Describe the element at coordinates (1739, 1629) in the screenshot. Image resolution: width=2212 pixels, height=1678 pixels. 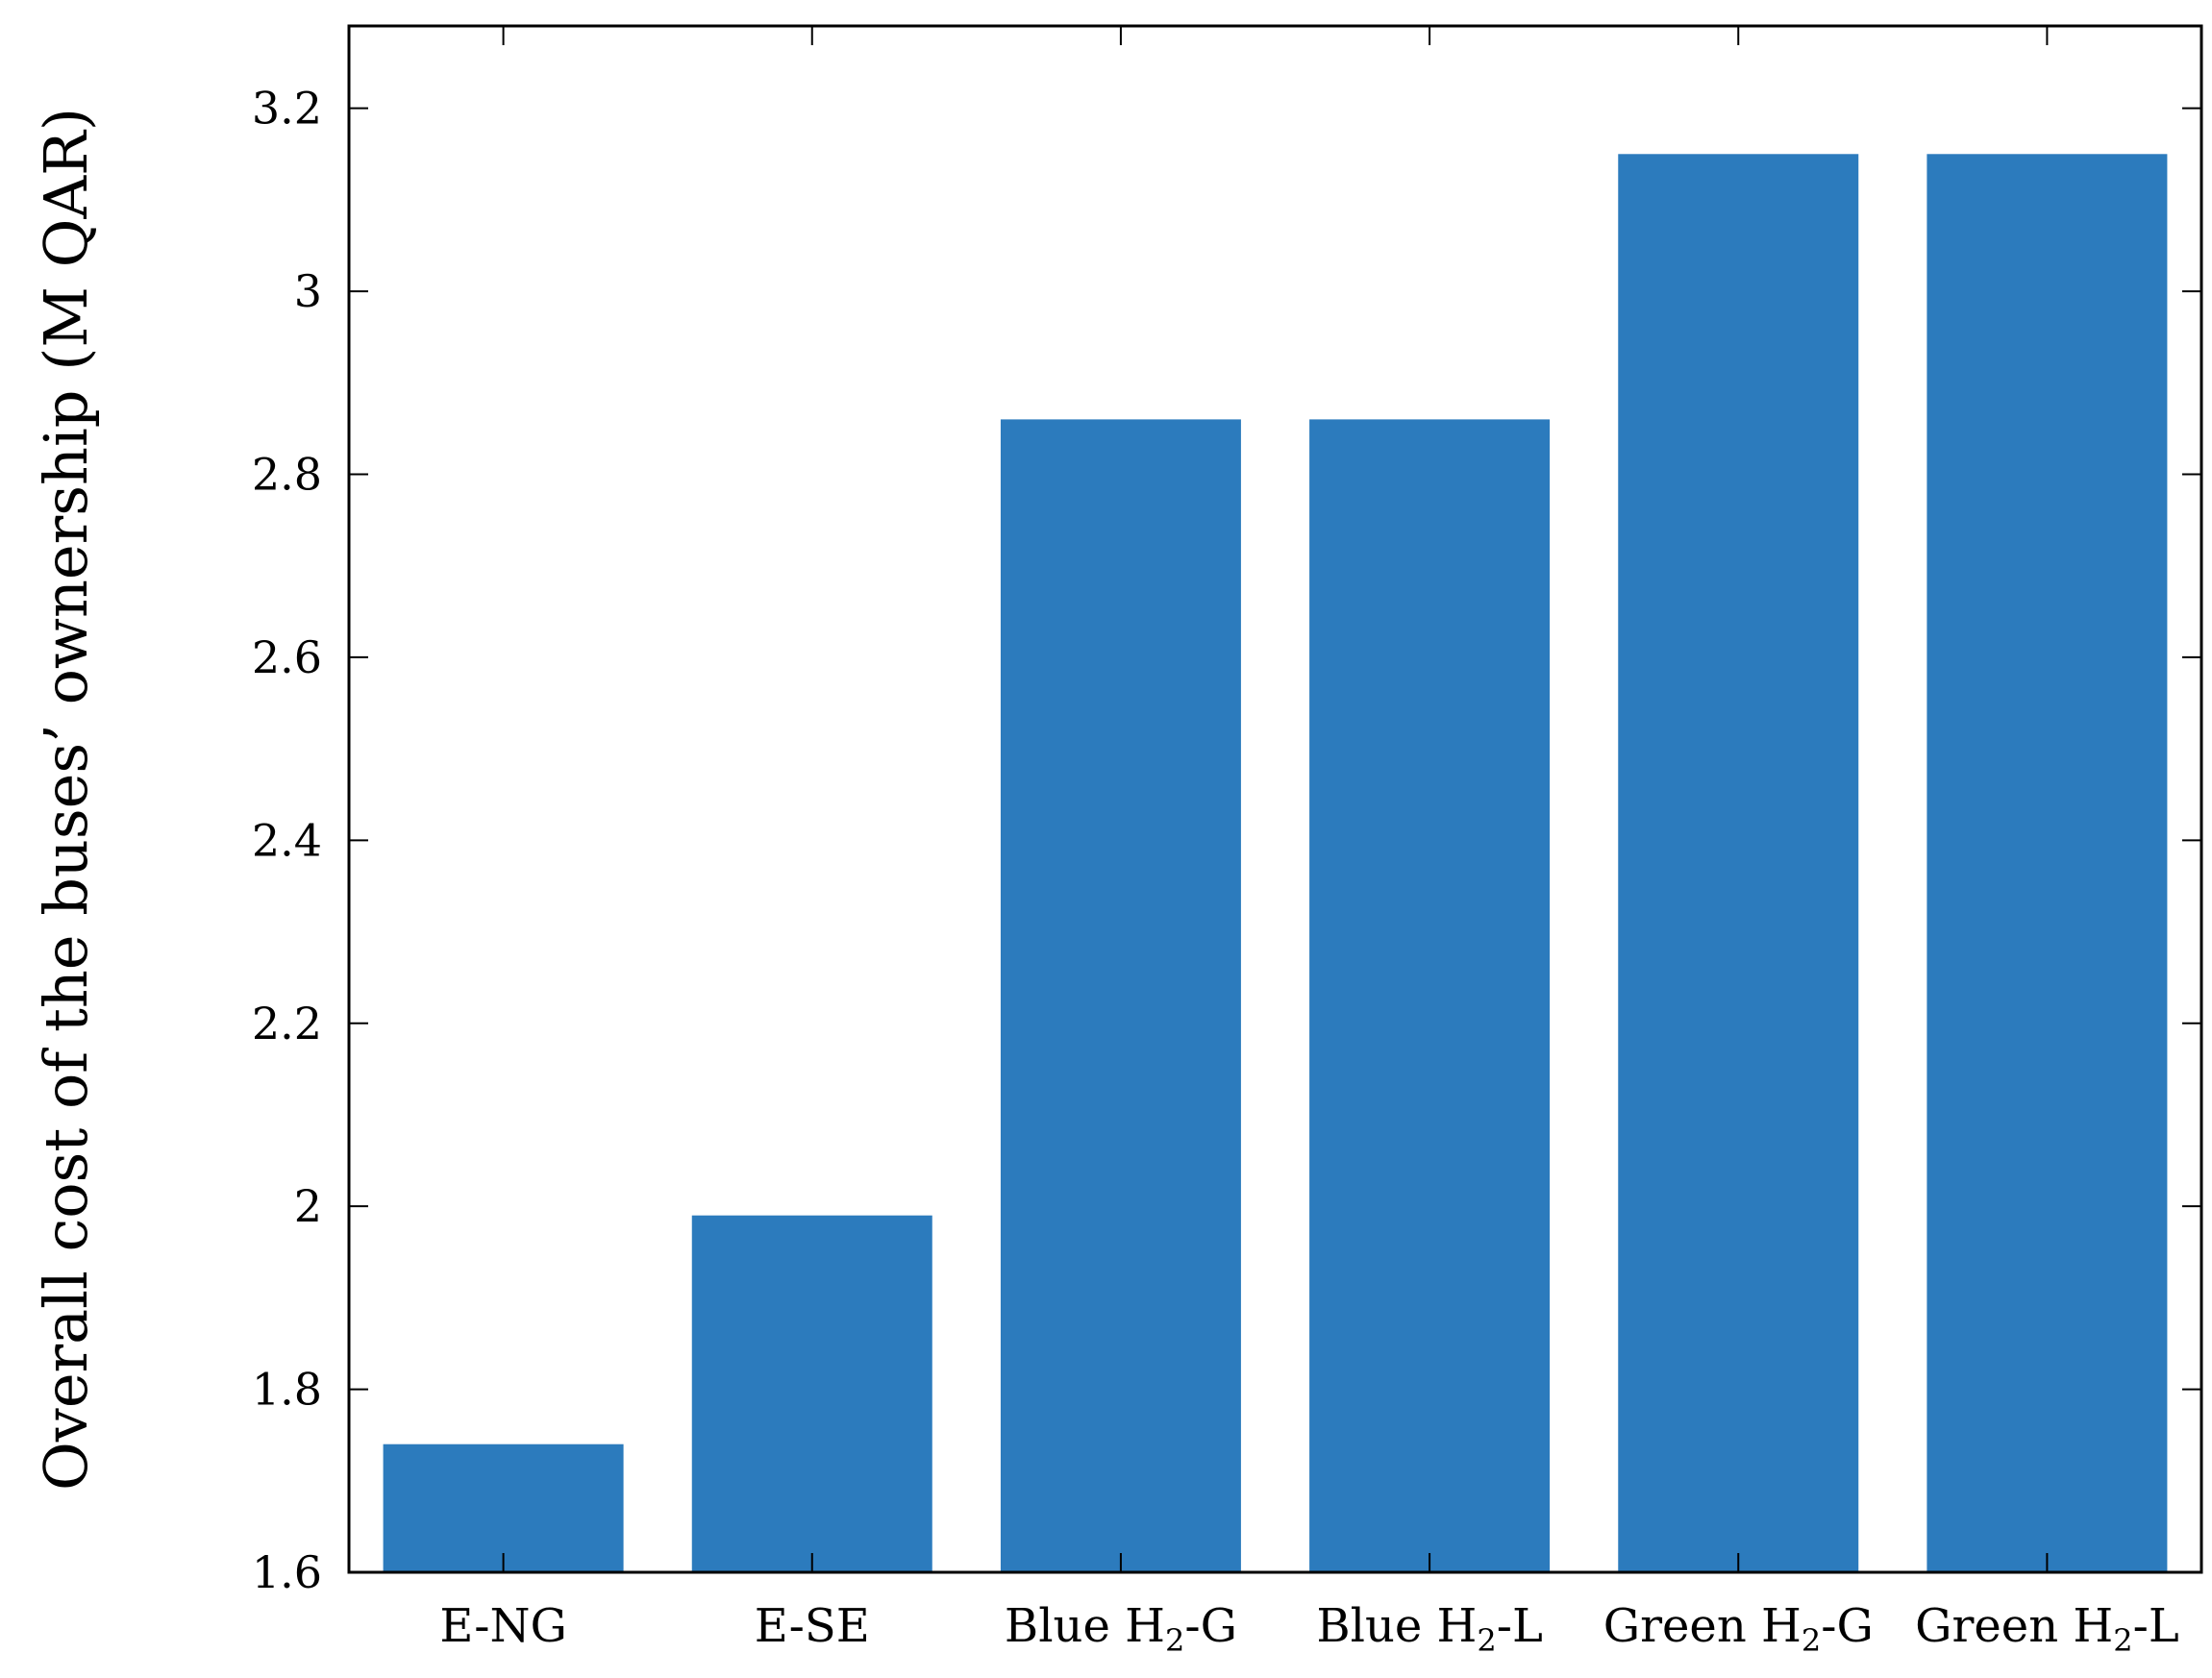
I see `x-category-label: Green H2-G` at that location.